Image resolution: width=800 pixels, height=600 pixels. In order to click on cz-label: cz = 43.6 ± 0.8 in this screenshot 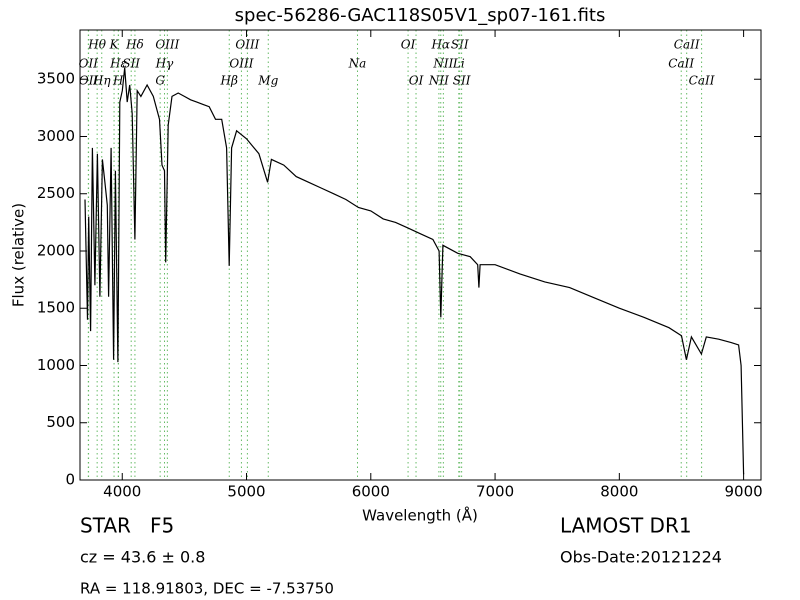, I will do `click(142, 557)`.